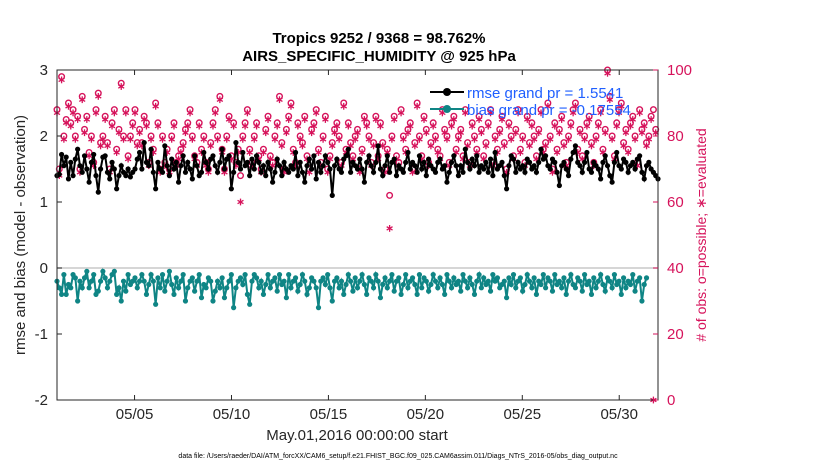  What do you see at coordinates (675, 202) in the screenshot?
I see `y-right-tick-label: 60` at bounding box center [675, 202].